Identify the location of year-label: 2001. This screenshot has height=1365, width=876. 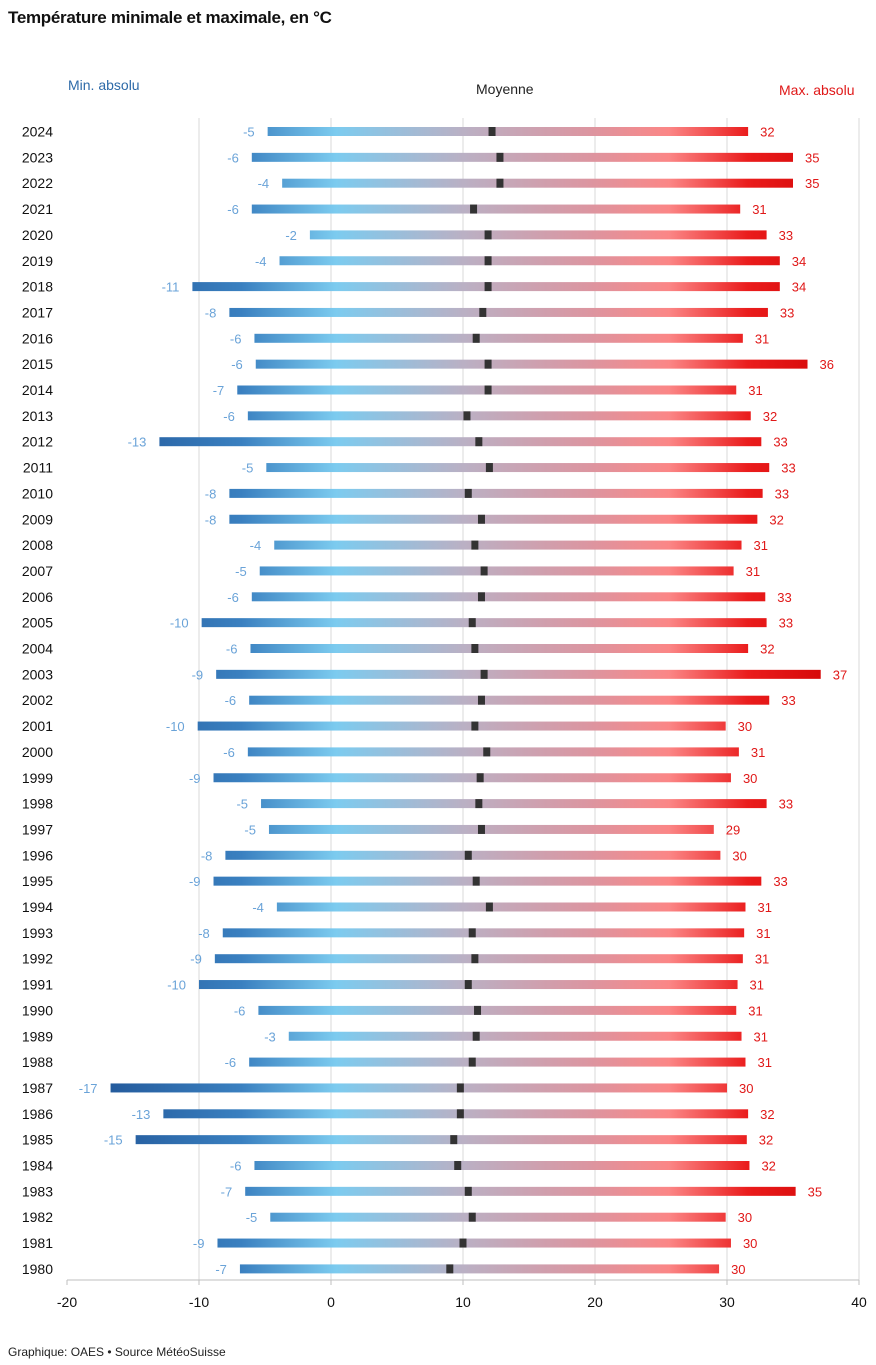
(37, 726).